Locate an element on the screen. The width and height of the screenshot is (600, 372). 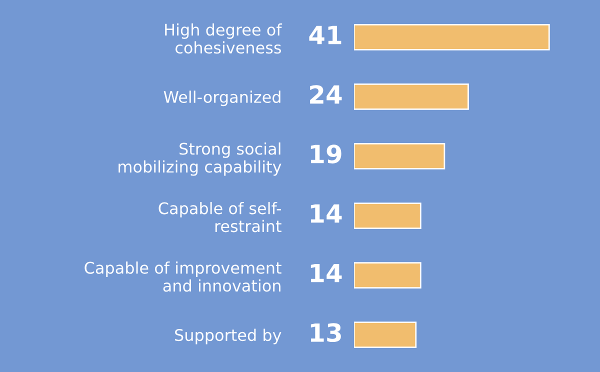
y-tick-label: High degree of cohesiveness is located at coordinates (223, 38).